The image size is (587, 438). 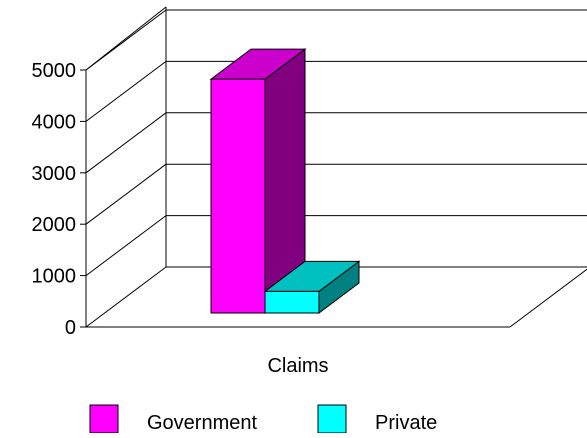 I want to click on bar-private, so click(x=312, y=287).